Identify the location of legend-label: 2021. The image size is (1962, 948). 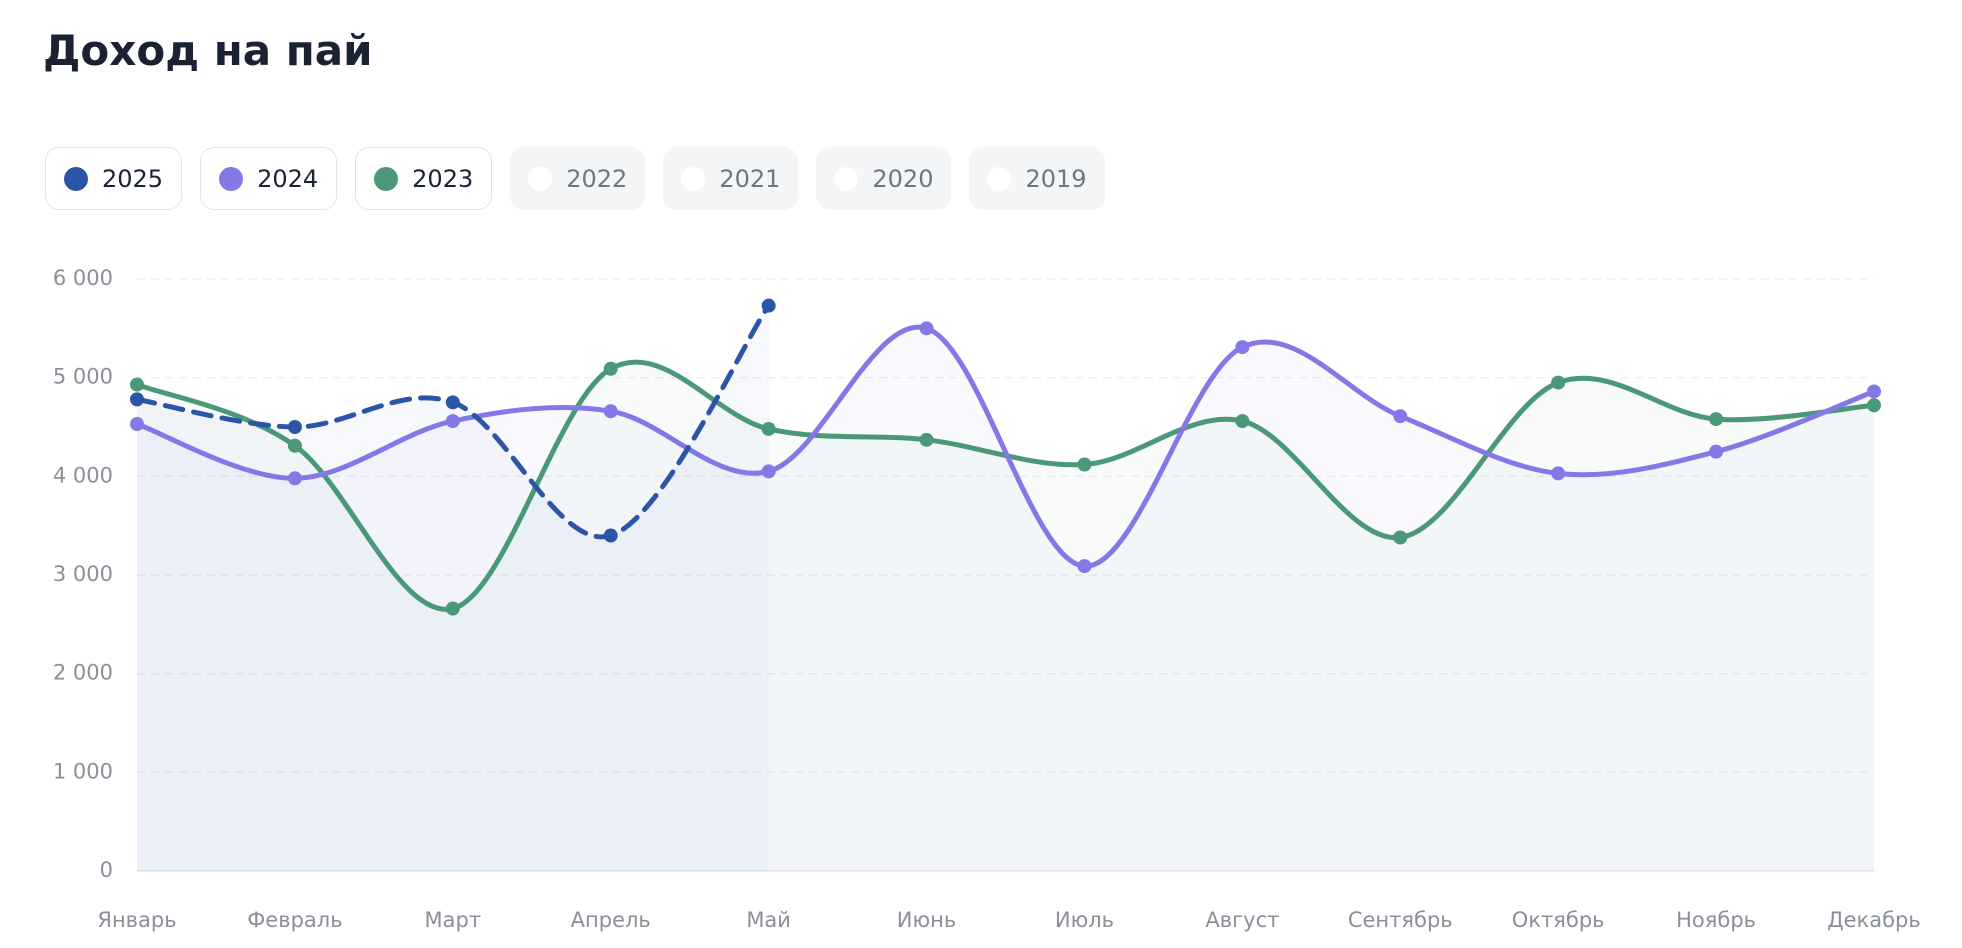
(750, 178).